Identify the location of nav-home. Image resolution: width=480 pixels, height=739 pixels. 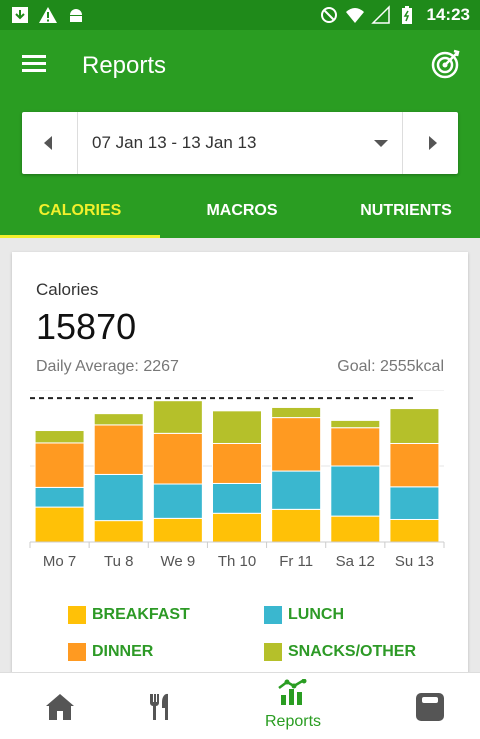
(60, 706).